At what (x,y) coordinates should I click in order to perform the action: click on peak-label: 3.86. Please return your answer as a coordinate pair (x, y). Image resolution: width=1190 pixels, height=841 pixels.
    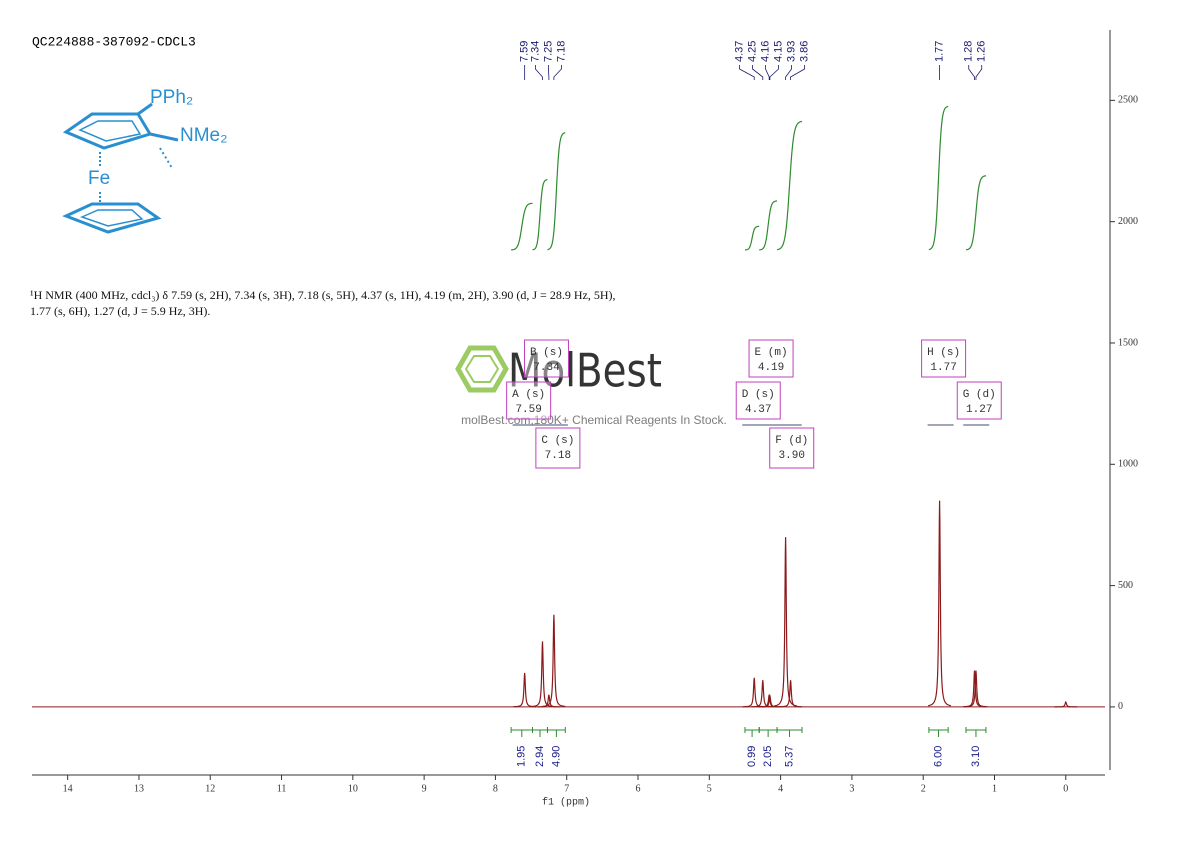
    Looking at the image, I should click on (804, 51).